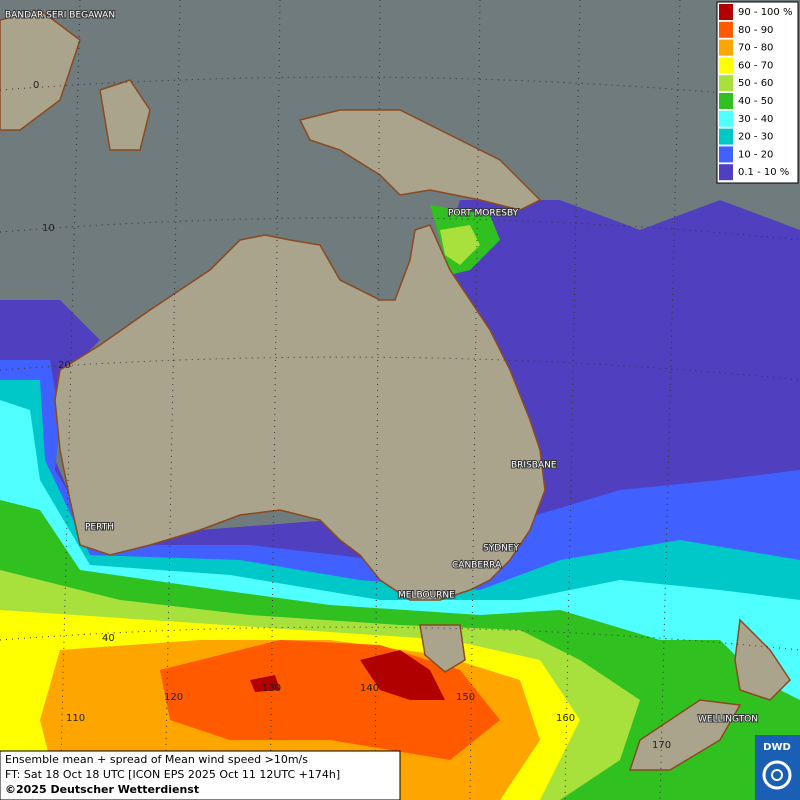 The height and width of the screenshot is (800, 800). I want to click on city-label: WELLINGTON, so click(728, 720).